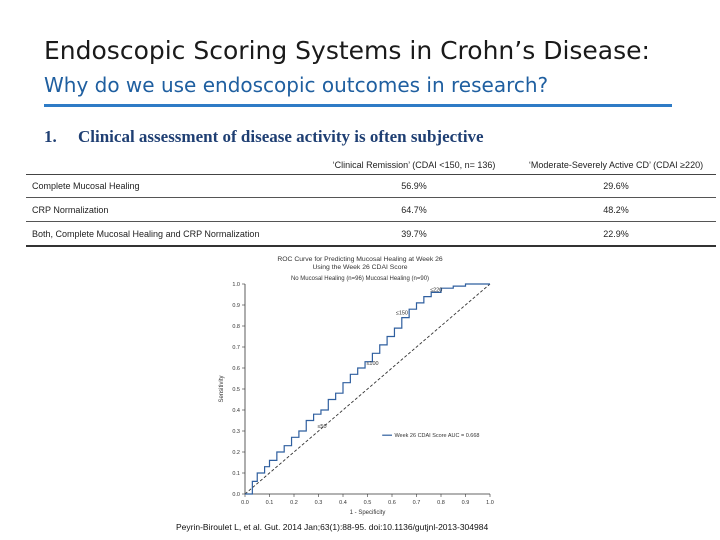 The width and height of the screenshot is (720, 540). What do you see at coordinates (368, 503) in the screenshot?
I see `x-tick-label: 0.5` at bounding box center [368, 503].